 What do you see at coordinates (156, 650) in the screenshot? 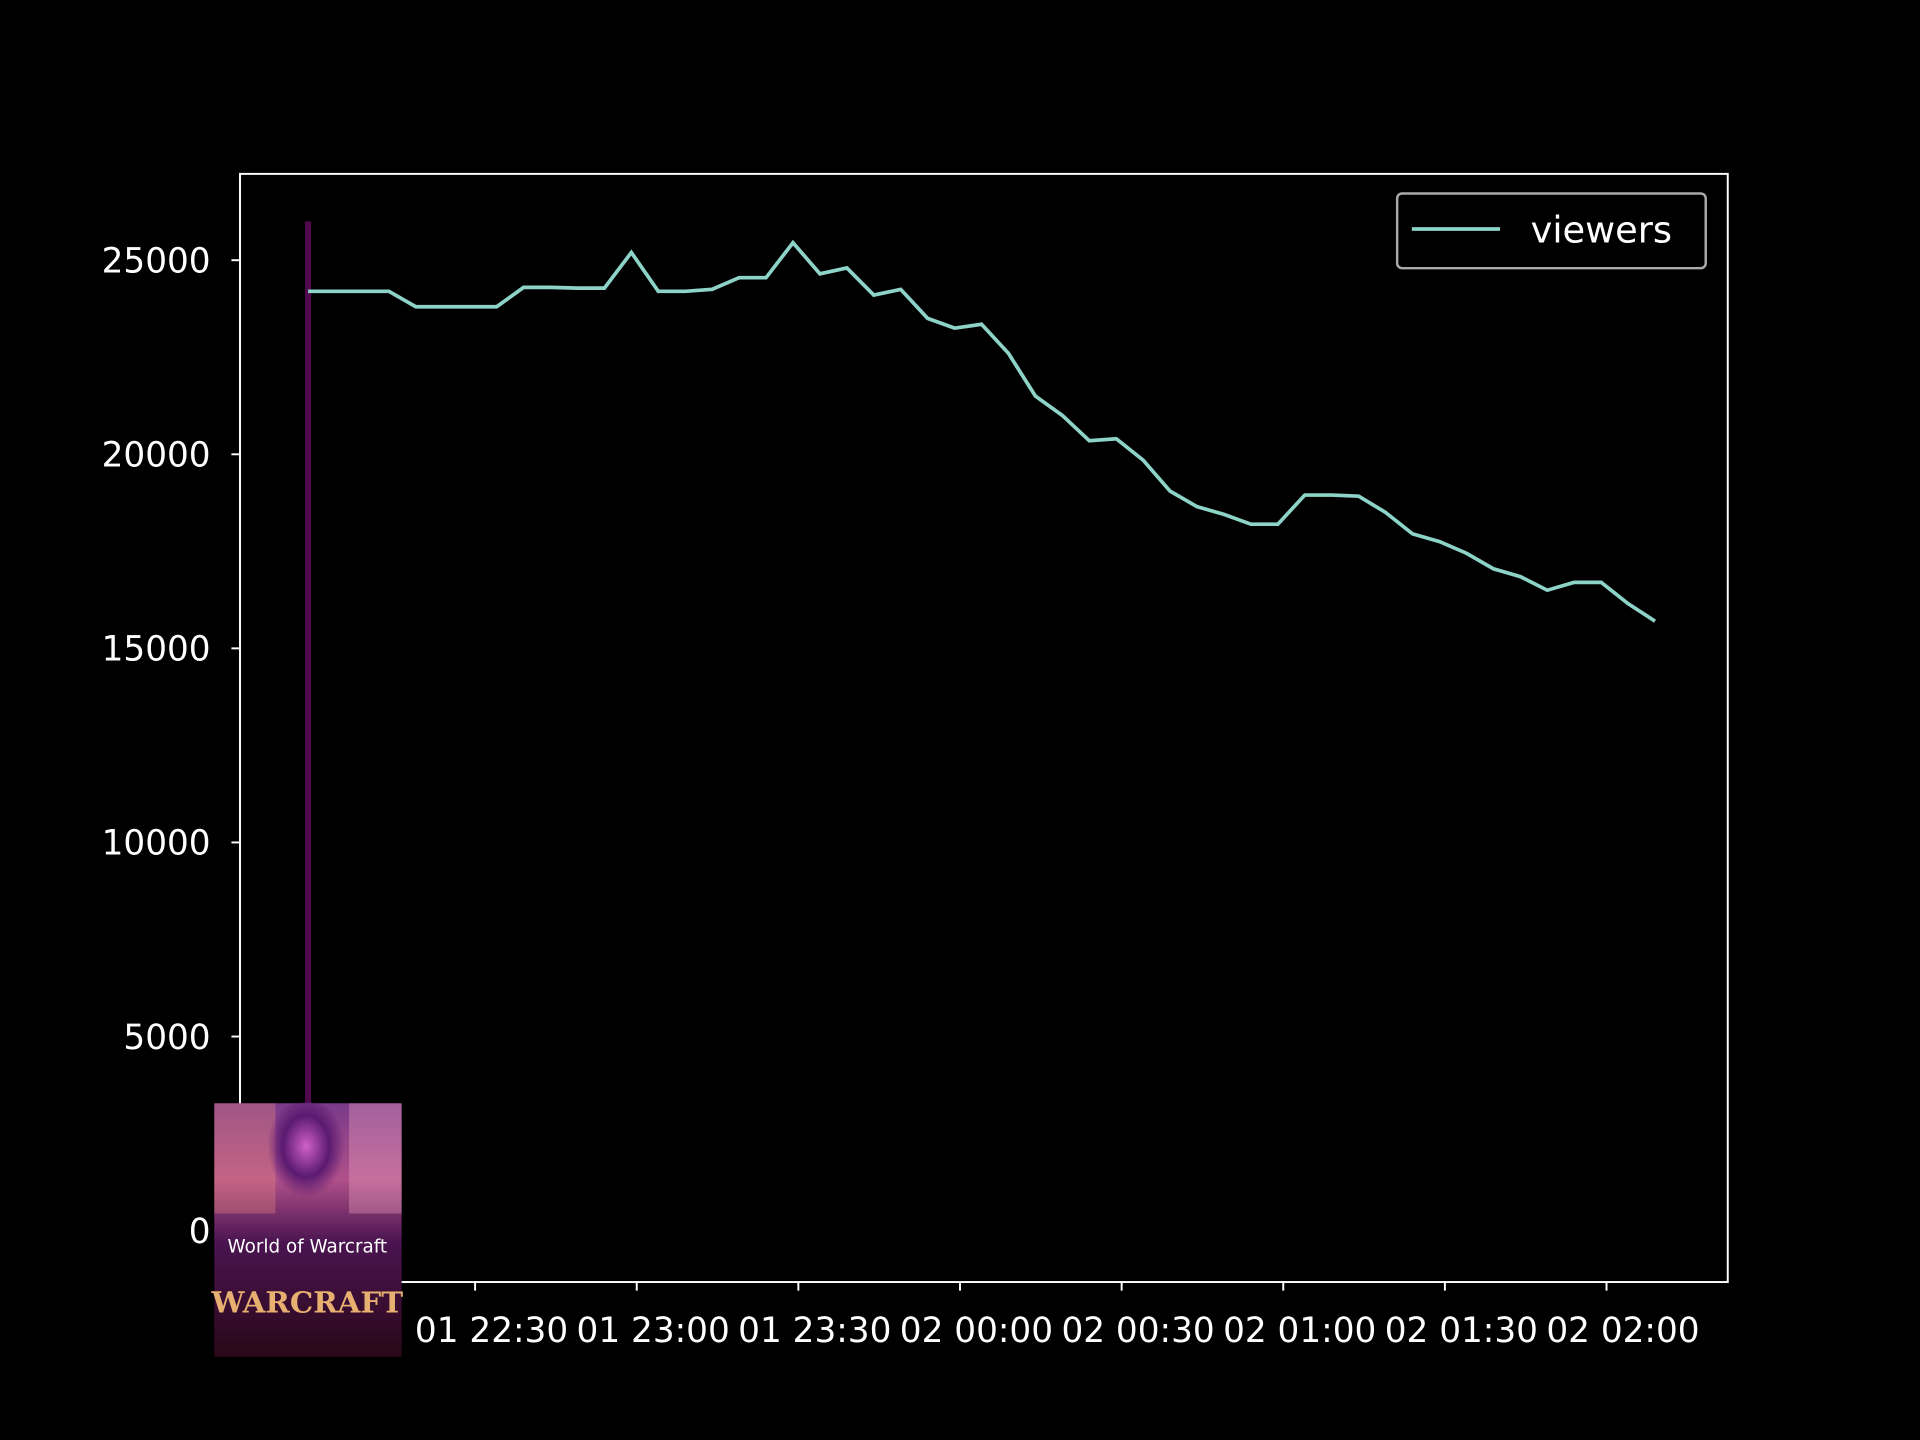
I see `y-tick-label: 15000` at bounding box center [156, 650].